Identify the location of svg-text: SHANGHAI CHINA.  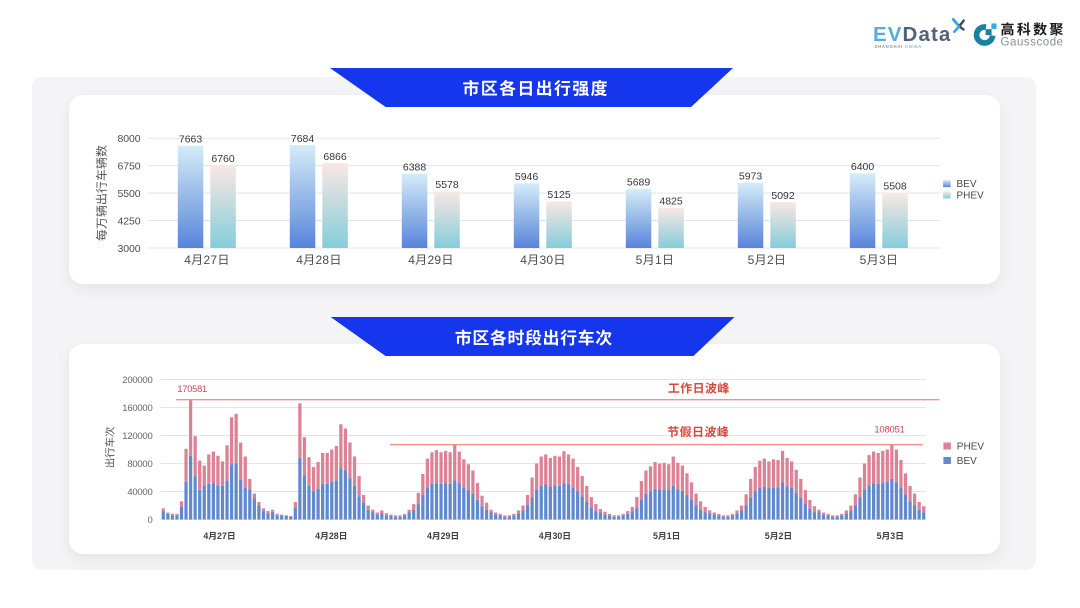
(899, 46).